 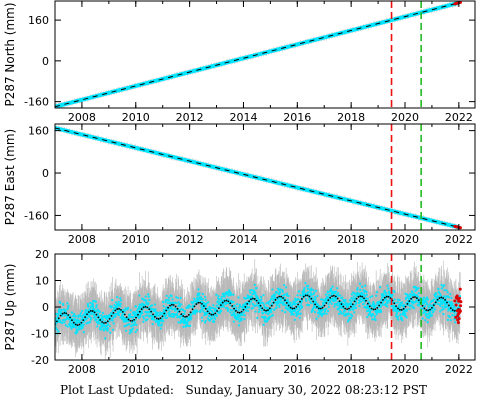 I want to click on north-y-tick-label: 160, so click(x=38, y=20).